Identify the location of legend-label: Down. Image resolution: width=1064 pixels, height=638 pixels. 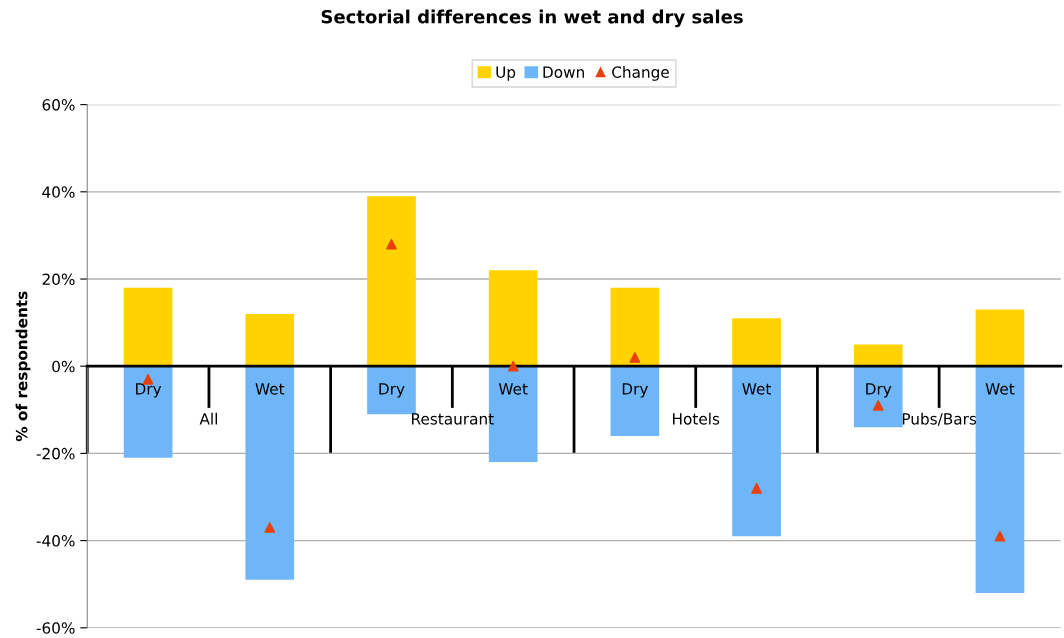
(563, 72).